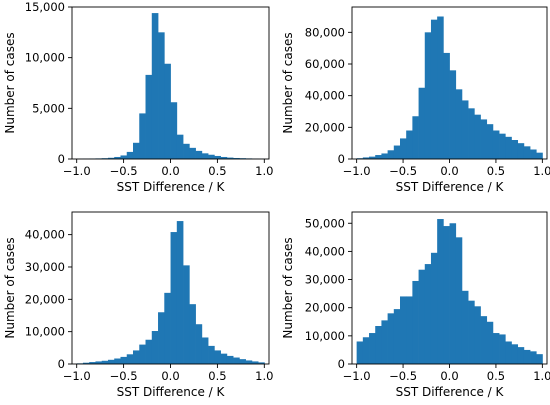  Describe the element at coordinates (325, 280) in the screenshot. I see `y-tick-label: 30,000` at that location.